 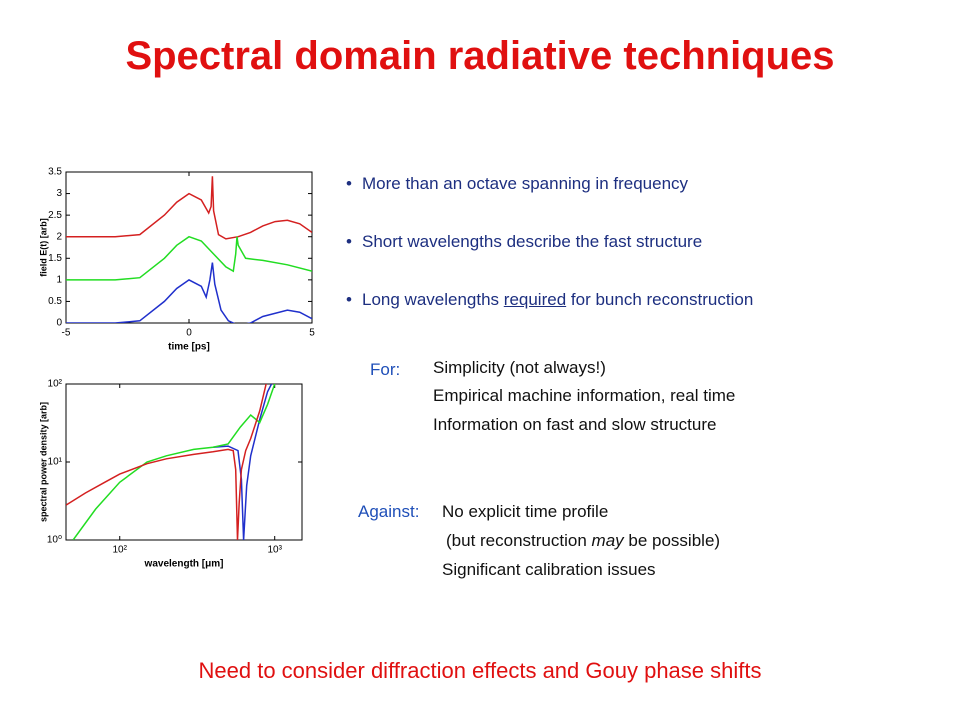 What do you see at coordinates (55, 384) in the screenshot?
I see `y-tick-label: 10²` at bounding box center [55, 384].